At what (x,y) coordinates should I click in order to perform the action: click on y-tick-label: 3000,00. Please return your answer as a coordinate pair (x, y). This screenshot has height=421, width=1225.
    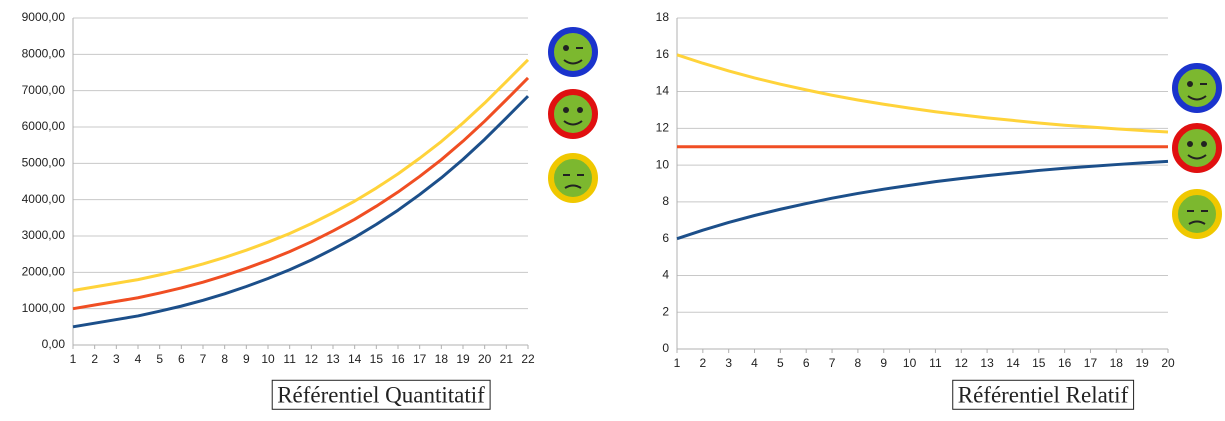
    Looking at the image, I should click on (44, 235).